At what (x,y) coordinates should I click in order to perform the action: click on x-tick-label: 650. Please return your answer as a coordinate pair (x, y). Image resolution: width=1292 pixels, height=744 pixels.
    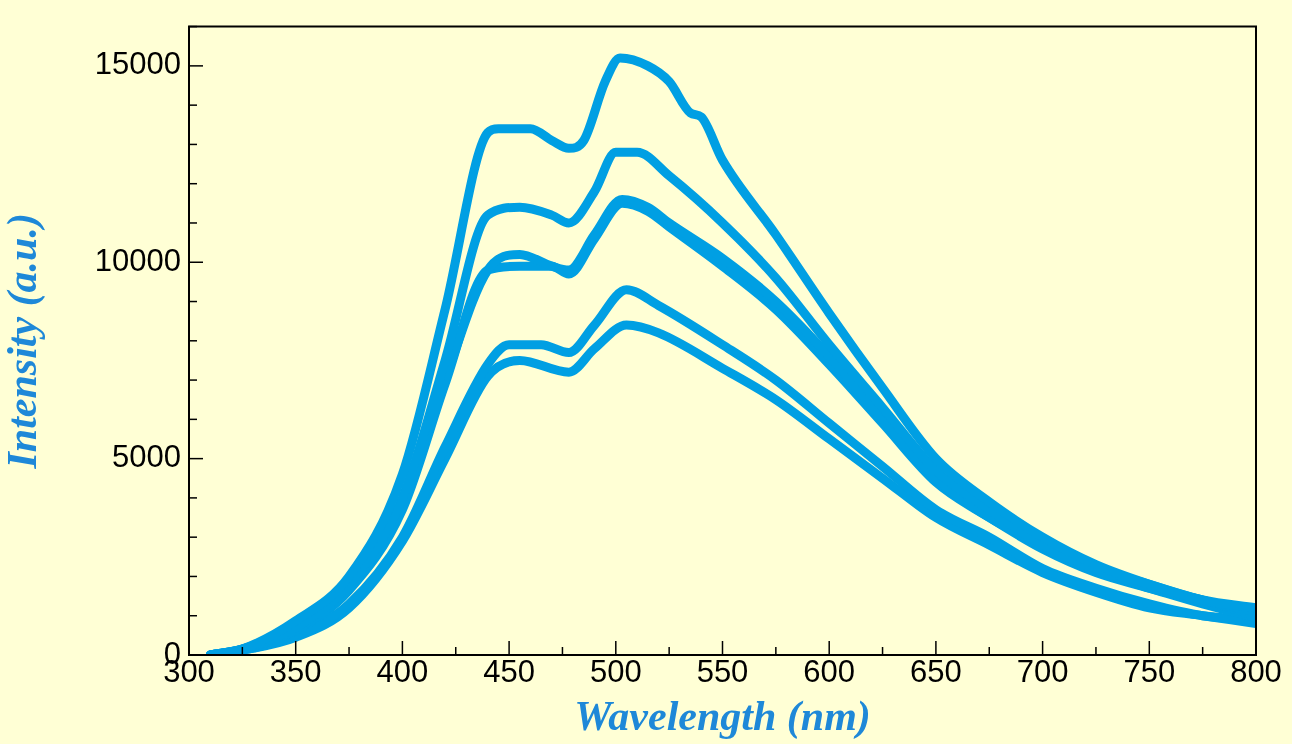
    Looking at the image, I should click on (936, 672).